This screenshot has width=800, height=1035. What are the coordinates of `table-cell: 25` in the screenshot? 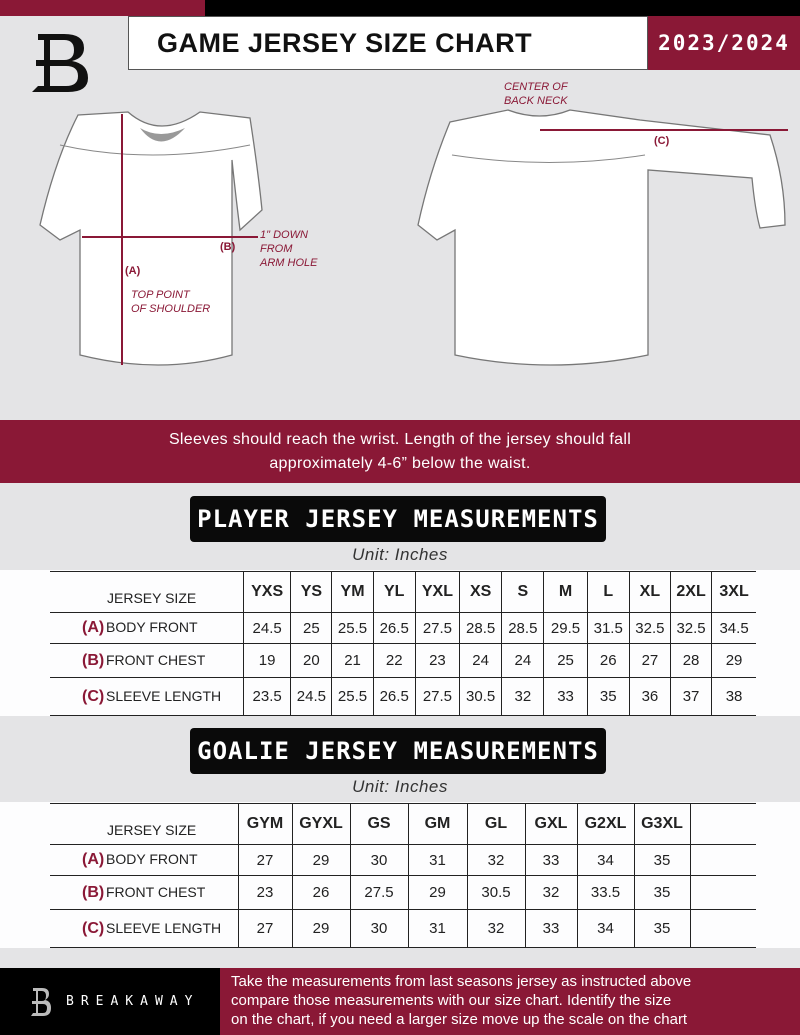 It's located at (565, 660).